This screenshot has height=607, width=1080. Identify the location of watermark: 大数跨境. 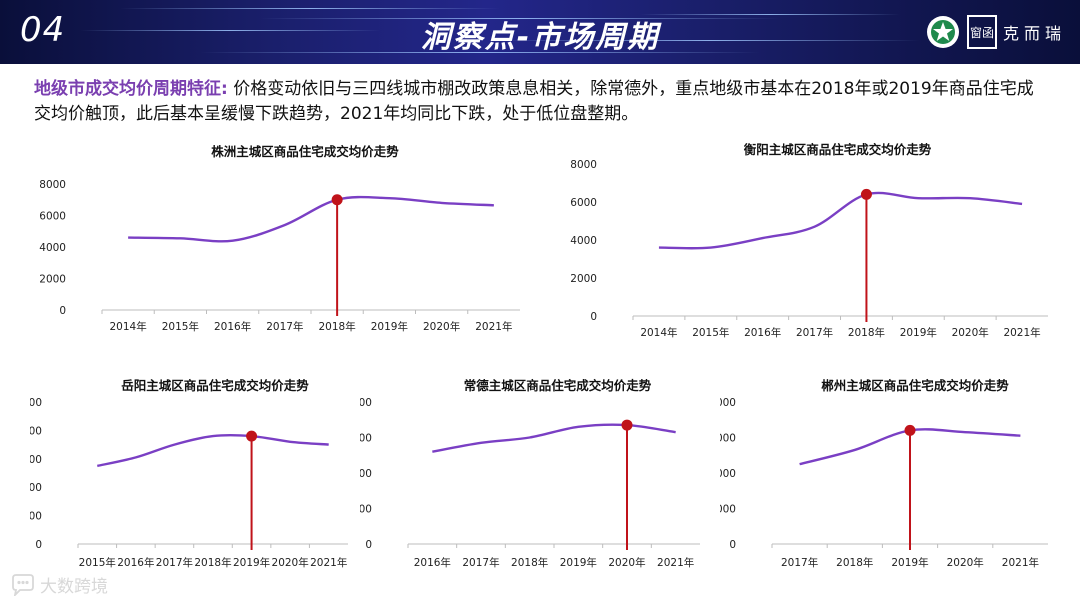
(59, 584).